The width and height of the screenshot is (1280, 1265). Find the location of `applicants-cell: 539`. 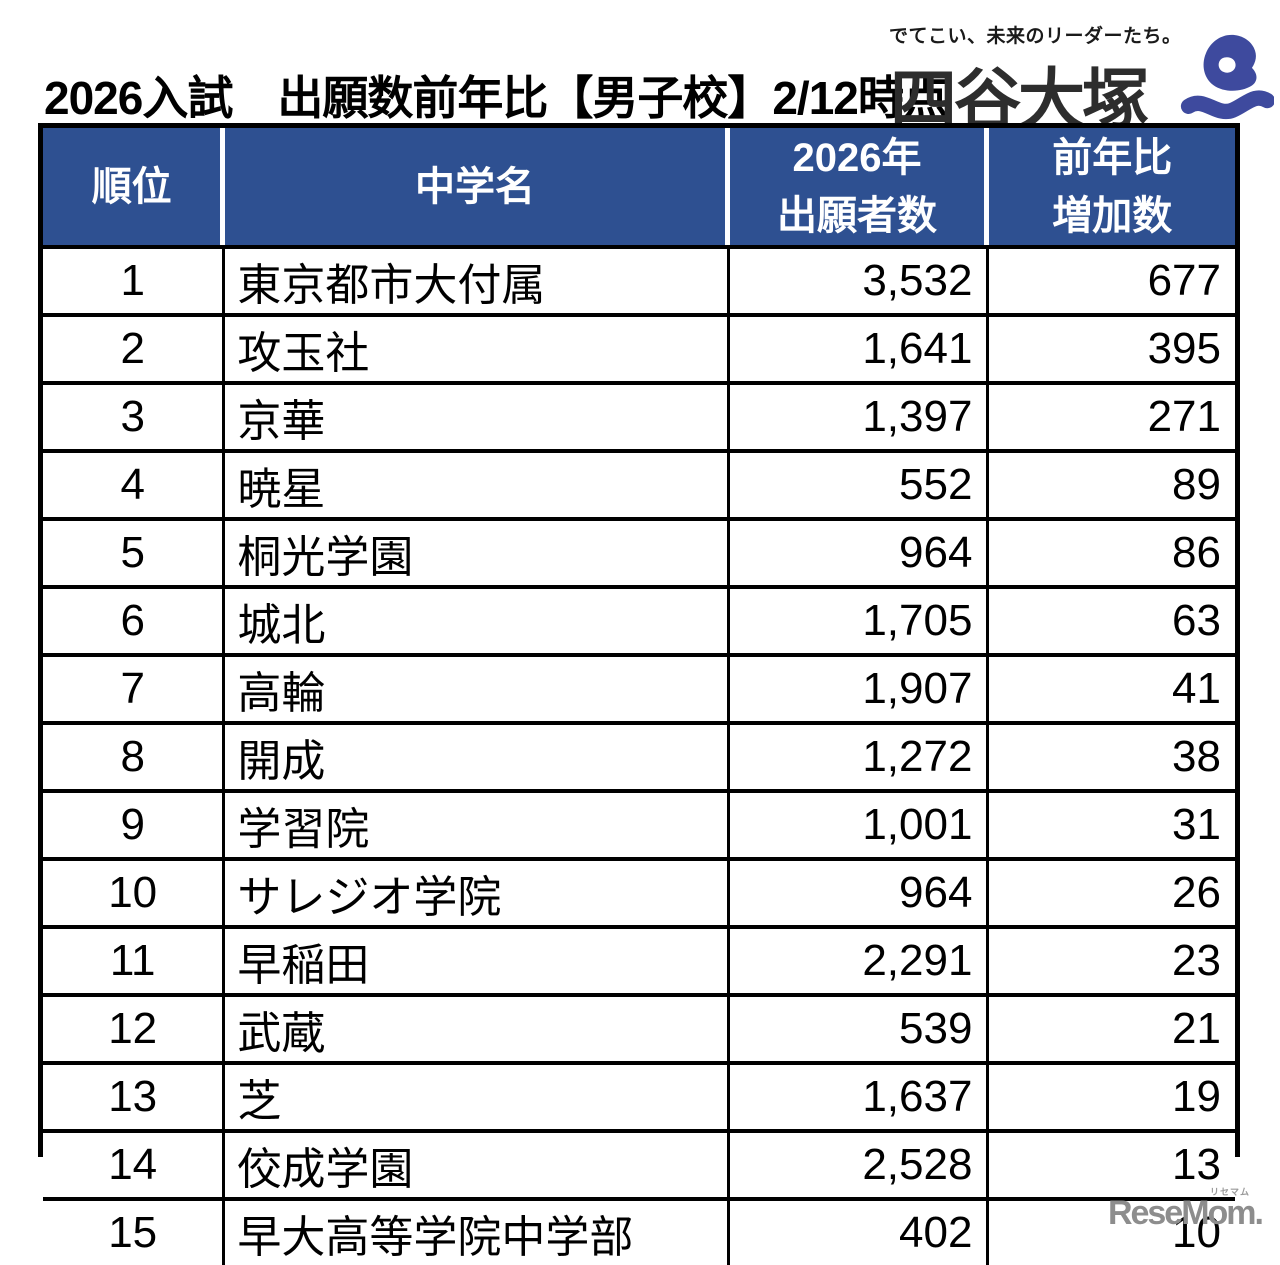

applicants-cell: 539 is located at coordinates (860, 1029).